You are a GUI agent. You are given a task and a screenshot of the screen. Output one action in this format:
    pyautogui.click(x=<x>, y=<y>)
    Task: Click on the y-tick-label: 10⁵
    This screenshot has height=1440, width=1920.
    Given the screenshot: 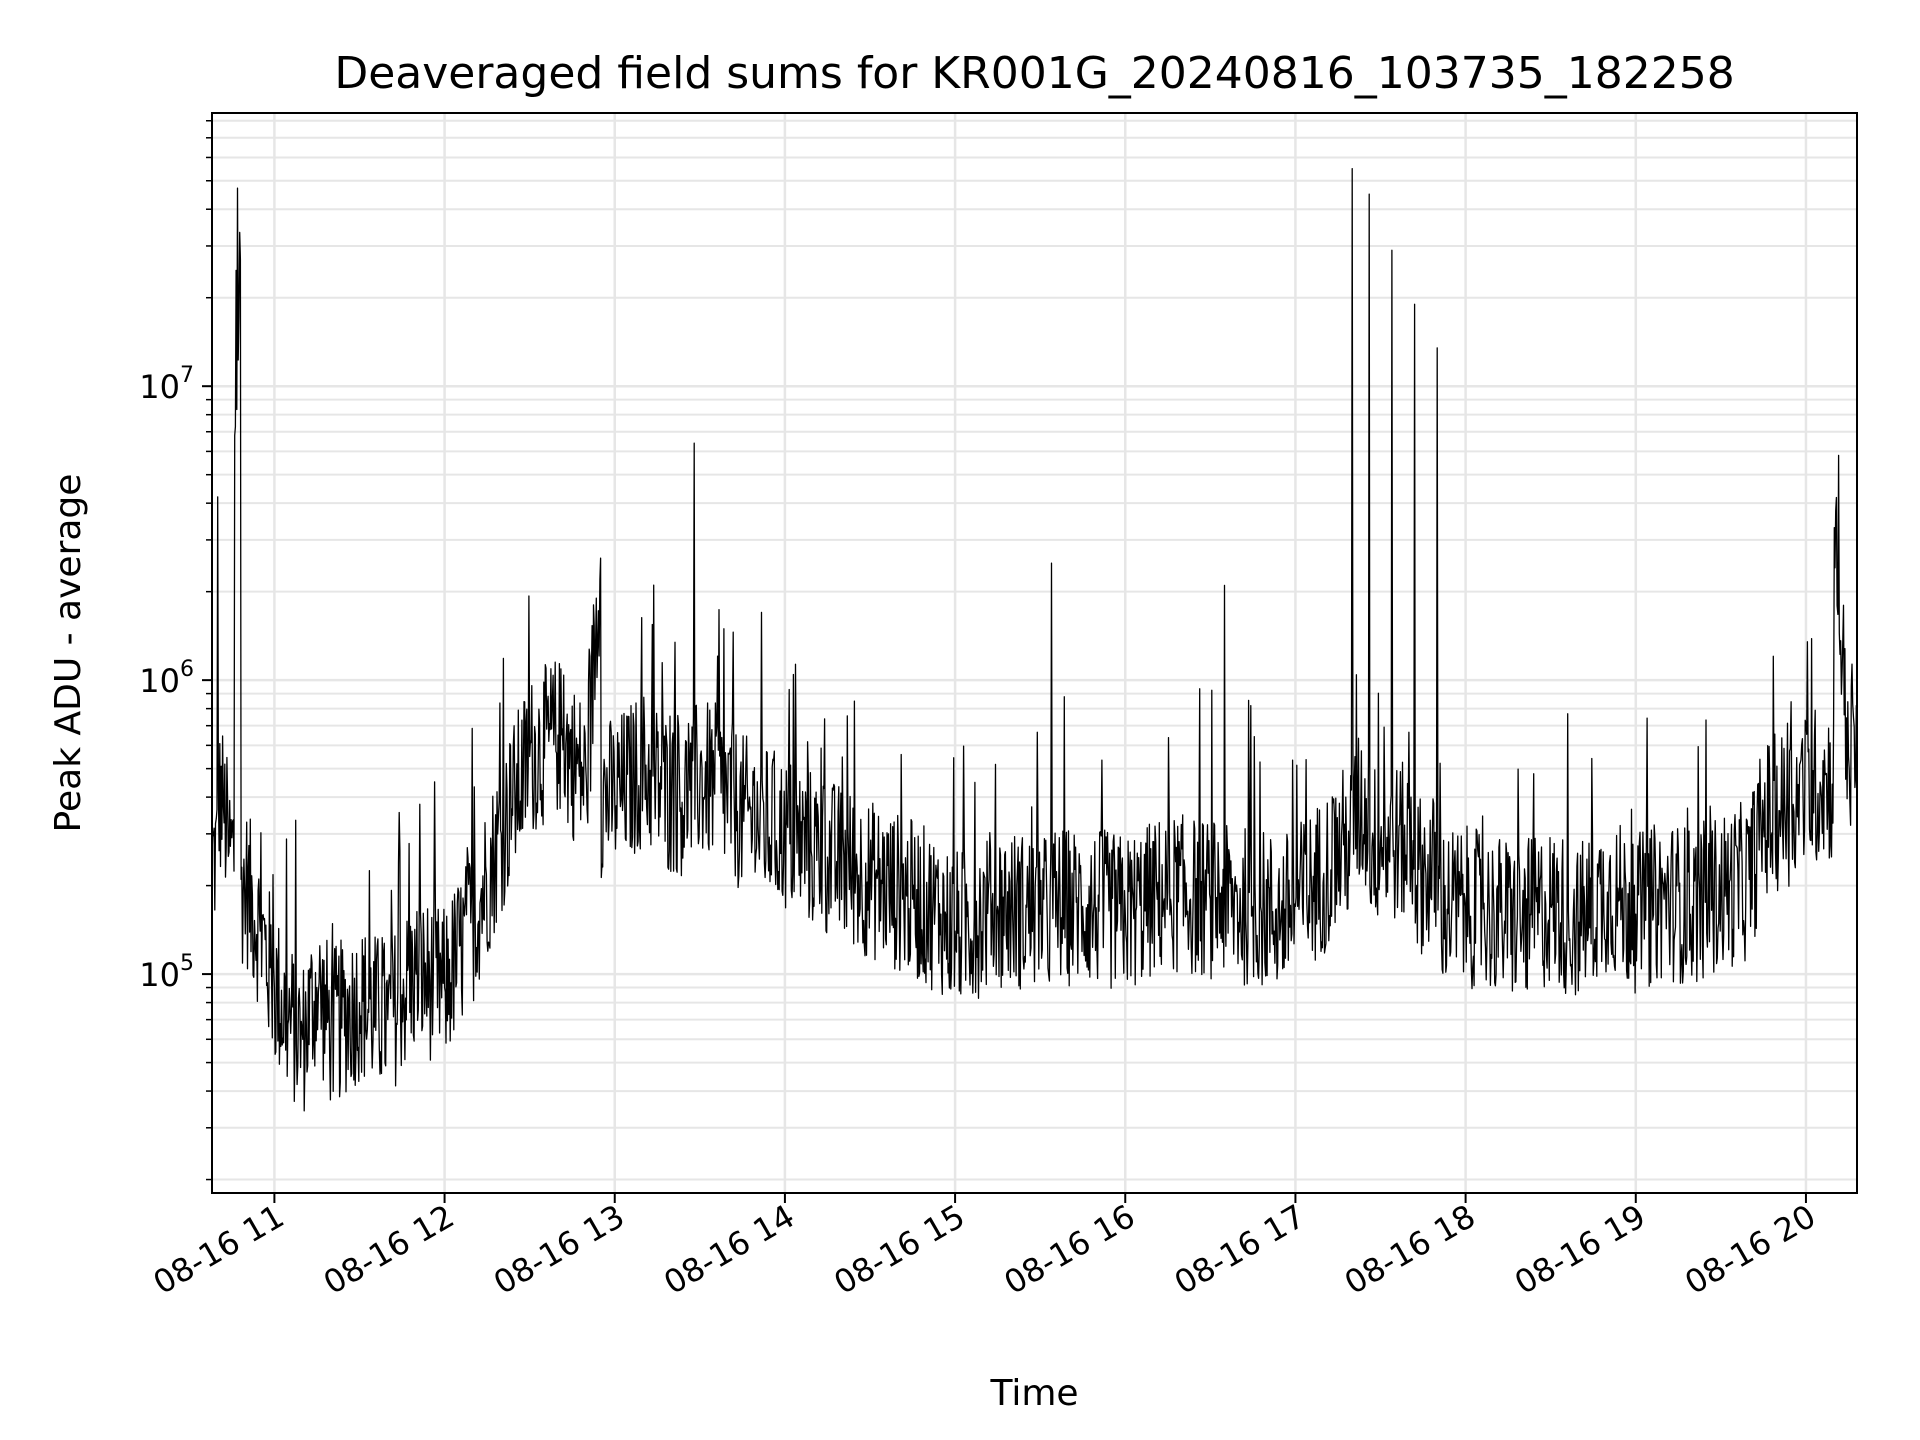 What is the action you would take?
    pyautogui.click(x=166, y=972)
    